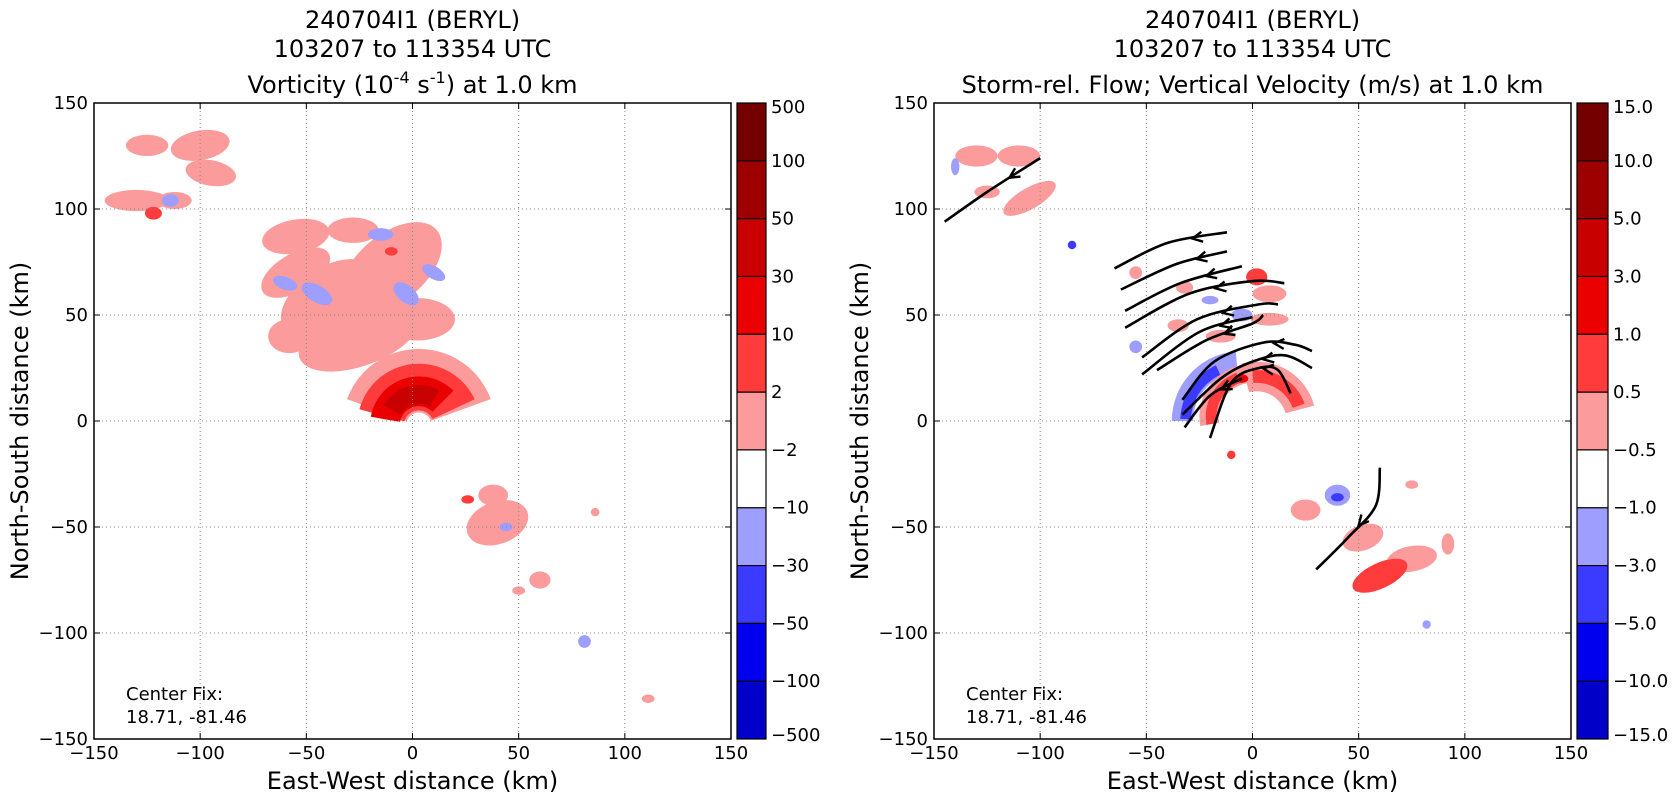  I want to click on x-tick-label: 150, so click(1571, 753).